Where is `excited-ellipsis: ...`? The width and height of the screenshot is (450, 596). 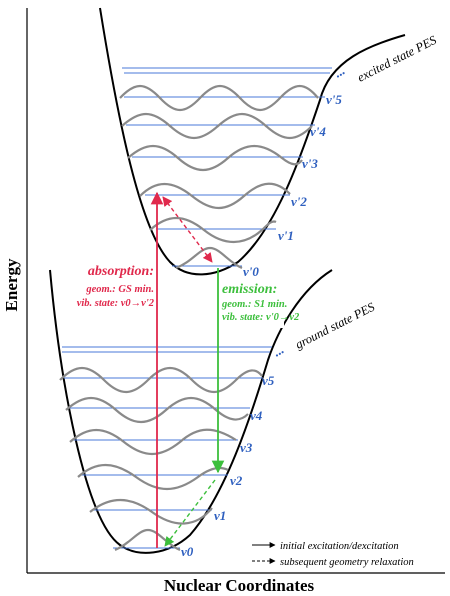 excited-ellipsis: ... is located at coordinates (339, 72).